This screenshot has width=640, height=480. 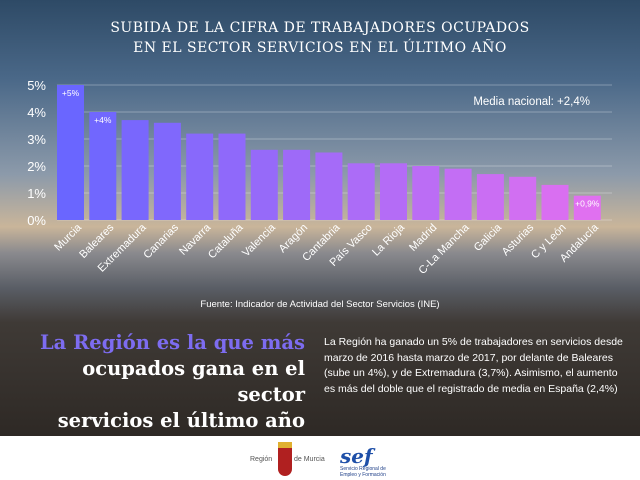 I want to click on bar-Madrid, so click(x=426, y=193).